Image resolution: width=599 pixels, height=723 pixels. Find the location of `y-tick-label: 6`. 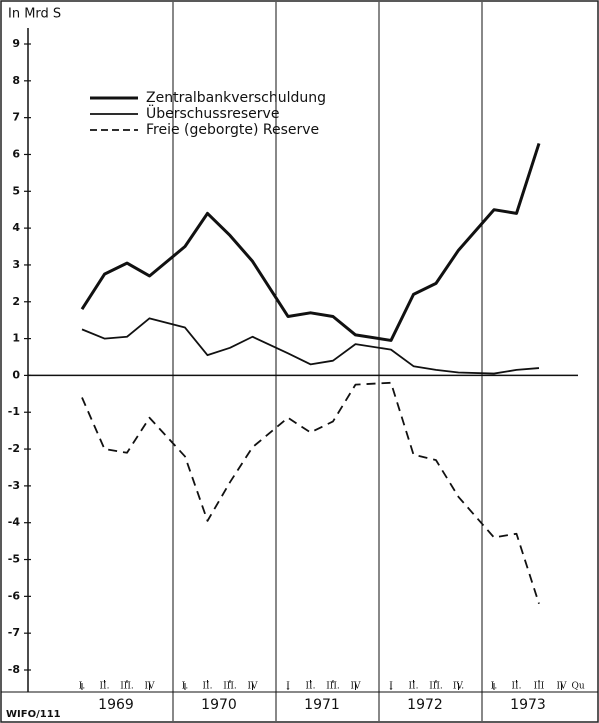

y-tick-label: 6 is located at coordinates (16, 153).